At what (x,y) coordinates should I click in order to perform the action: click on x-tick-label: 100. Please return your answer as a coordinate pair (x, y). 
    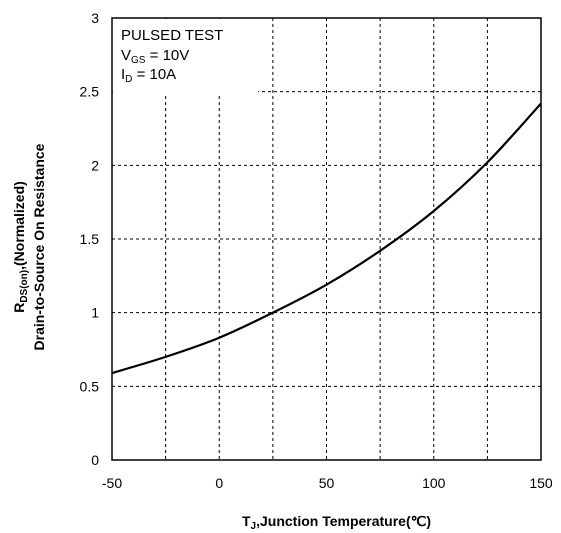
    Looking at the image, I should click on (434, 483).